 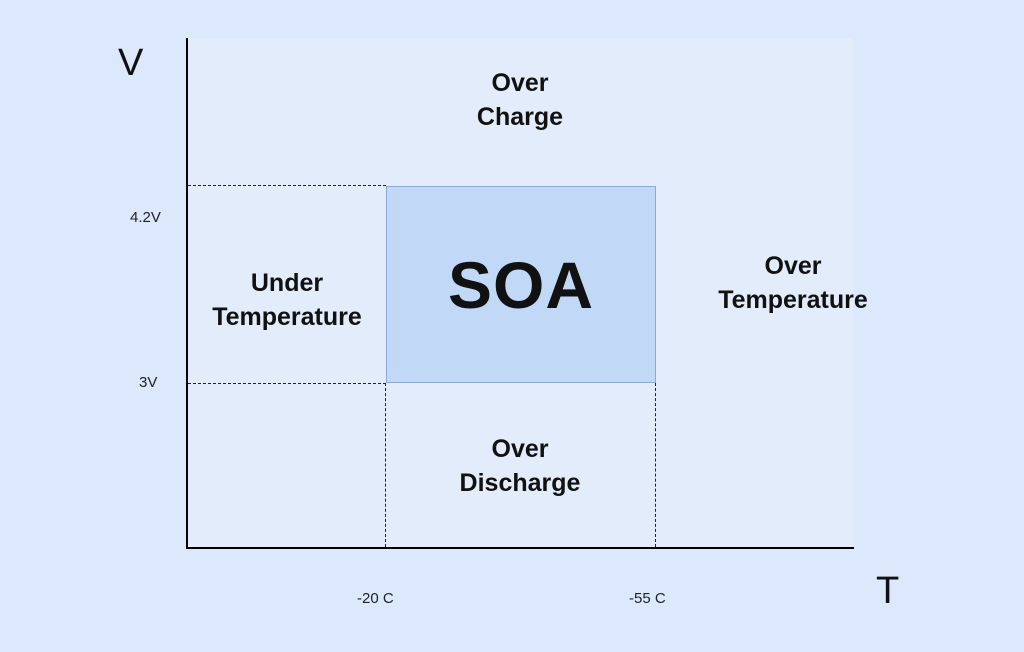 I want to click on soa-region: SOA, so click(x=521, y=284).